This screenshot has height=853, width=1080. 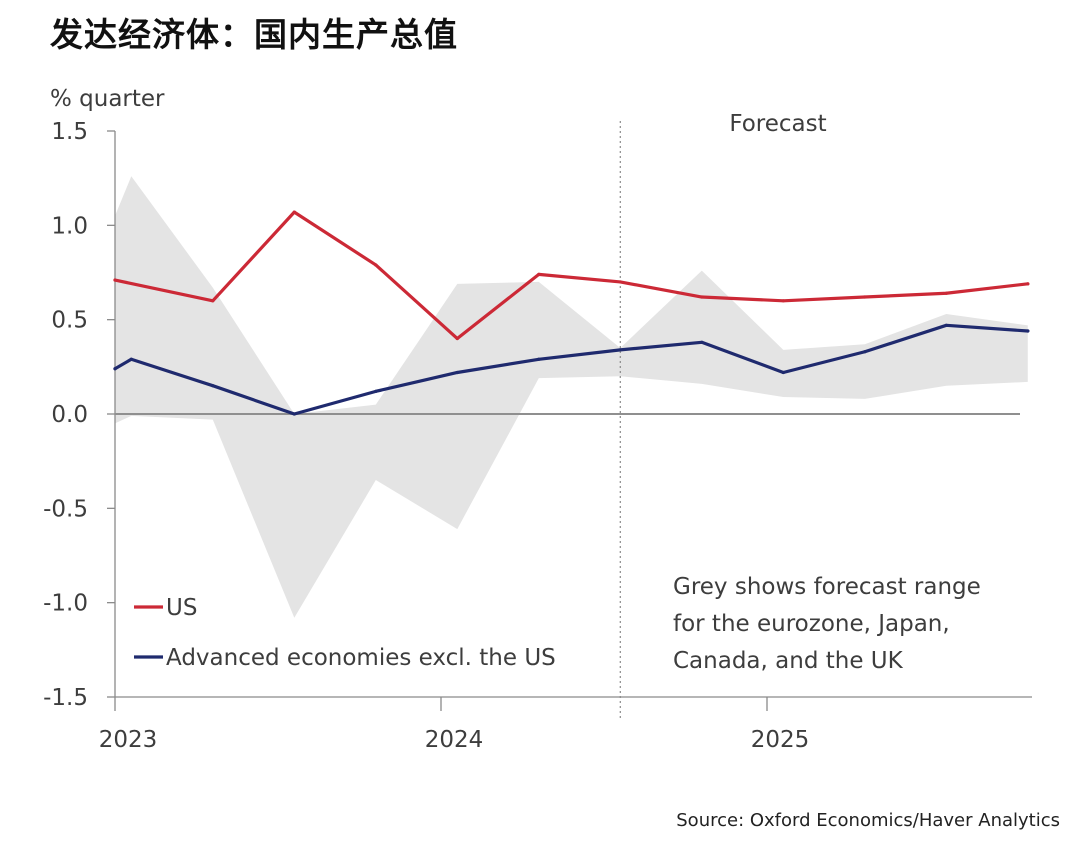 What do you see at coordinates (827, 587) in the screenshot?
I see `range-annotation: Grey shows forecast range` at bounding box center [827, 587].